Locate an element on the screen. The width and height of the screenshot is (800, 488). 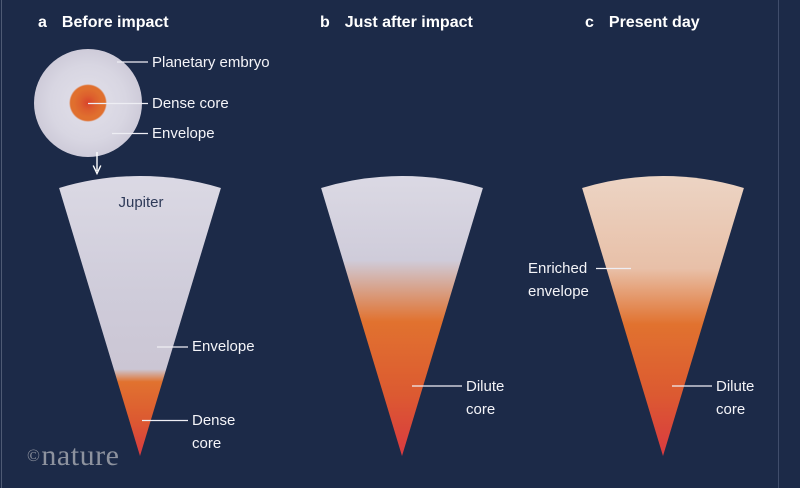
figure-left-edge-line is located at coordinates (1, 244).